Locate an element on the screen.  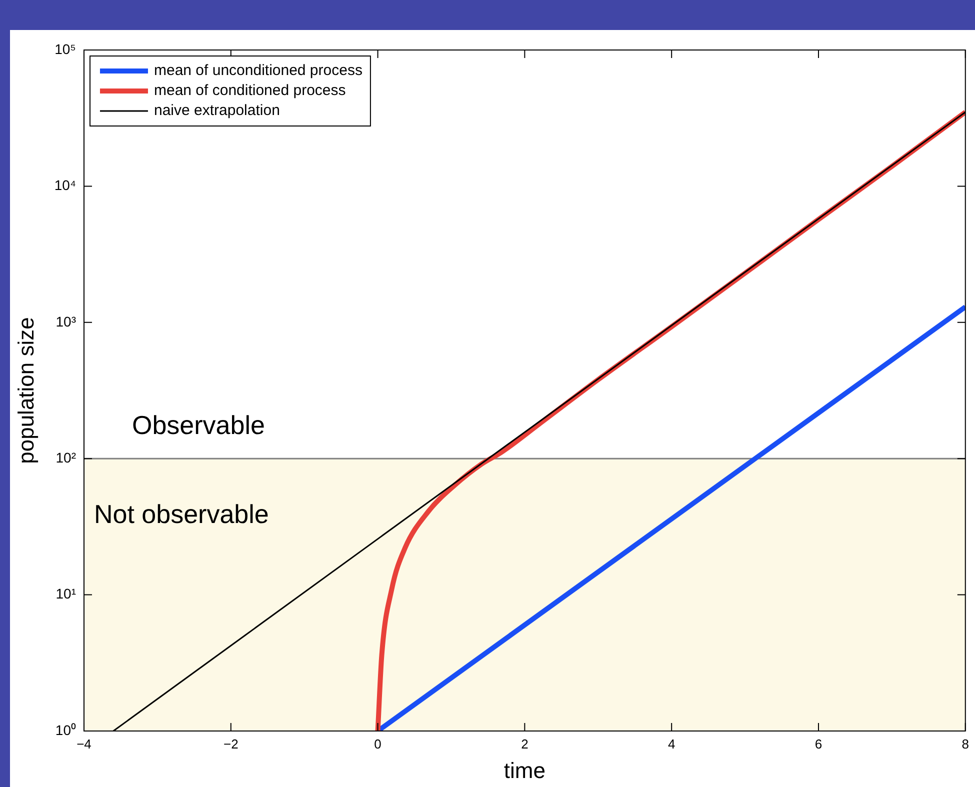
x-tick-label: −2 is located at coordinates (230, 744).